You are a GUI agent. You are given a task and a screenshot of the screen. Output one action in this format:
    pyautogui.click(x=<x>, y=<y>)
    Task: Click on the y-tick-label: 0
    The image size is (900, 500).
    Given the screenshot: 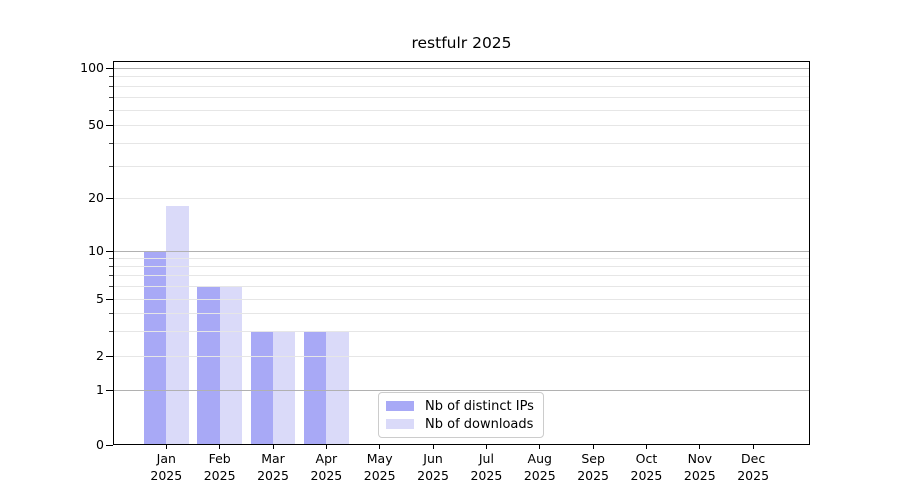 What is the action you would take?
    pyautogui.click(x=100, y=444)
    